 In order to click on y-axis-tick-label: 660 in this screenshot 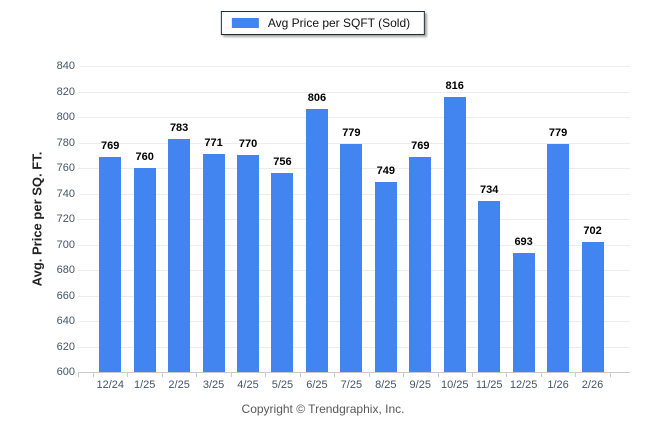, I will do `click(65, 295)`.